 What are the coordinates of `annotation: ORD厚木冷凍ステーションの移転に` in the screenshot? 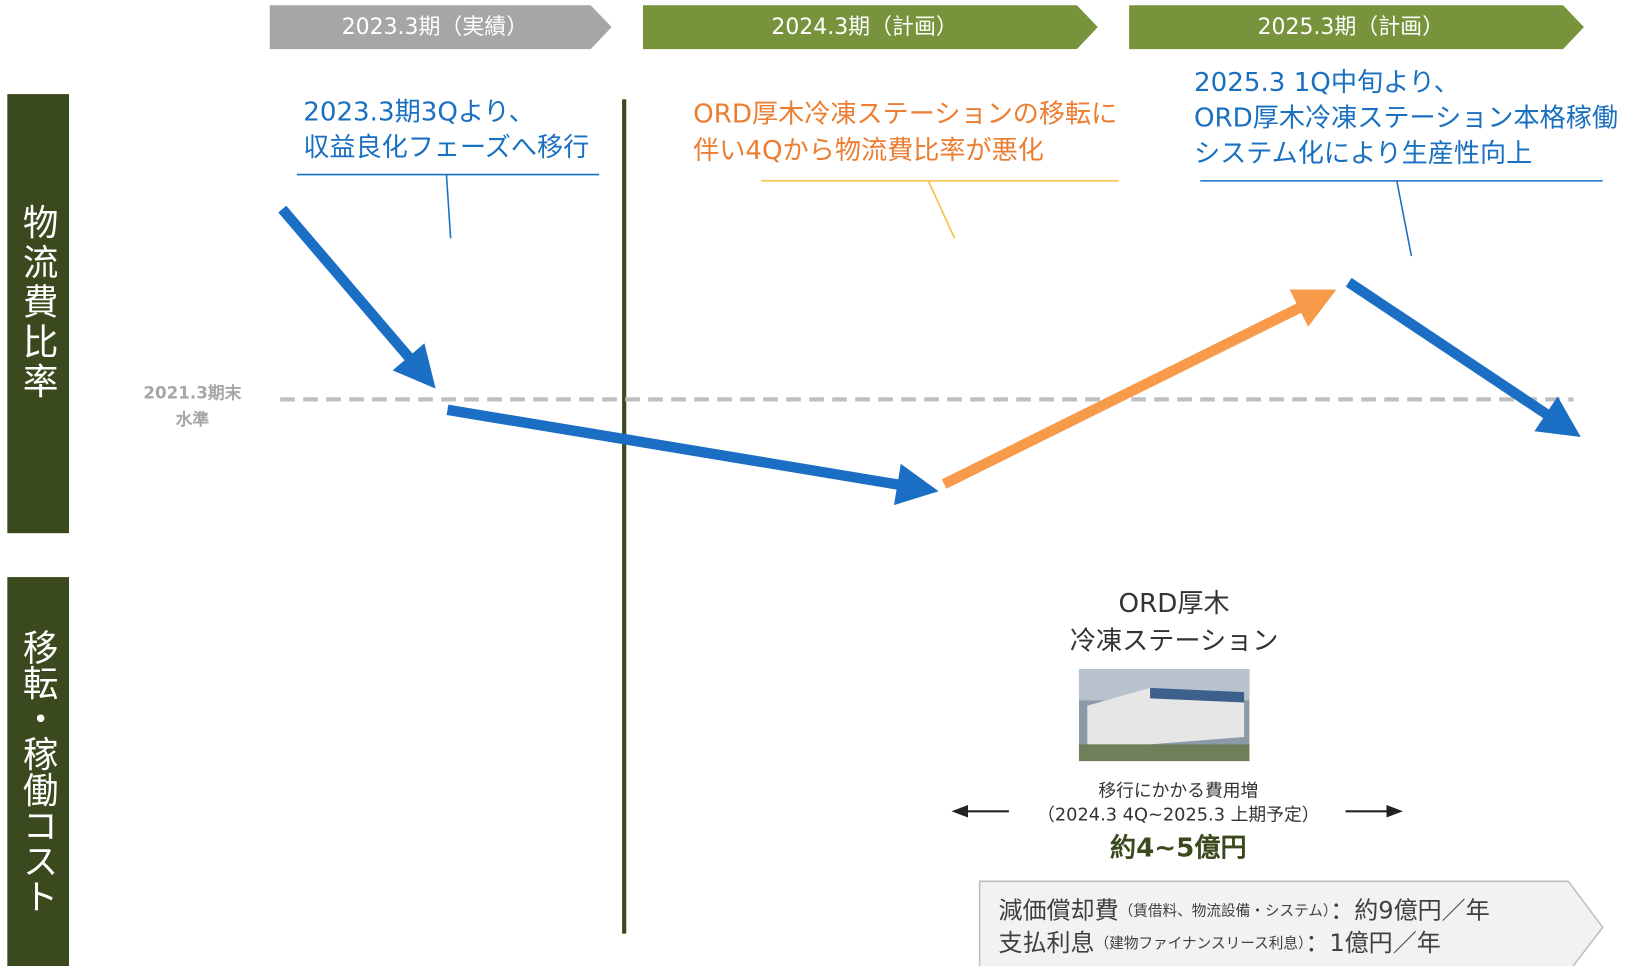 It's located at (905, 115).